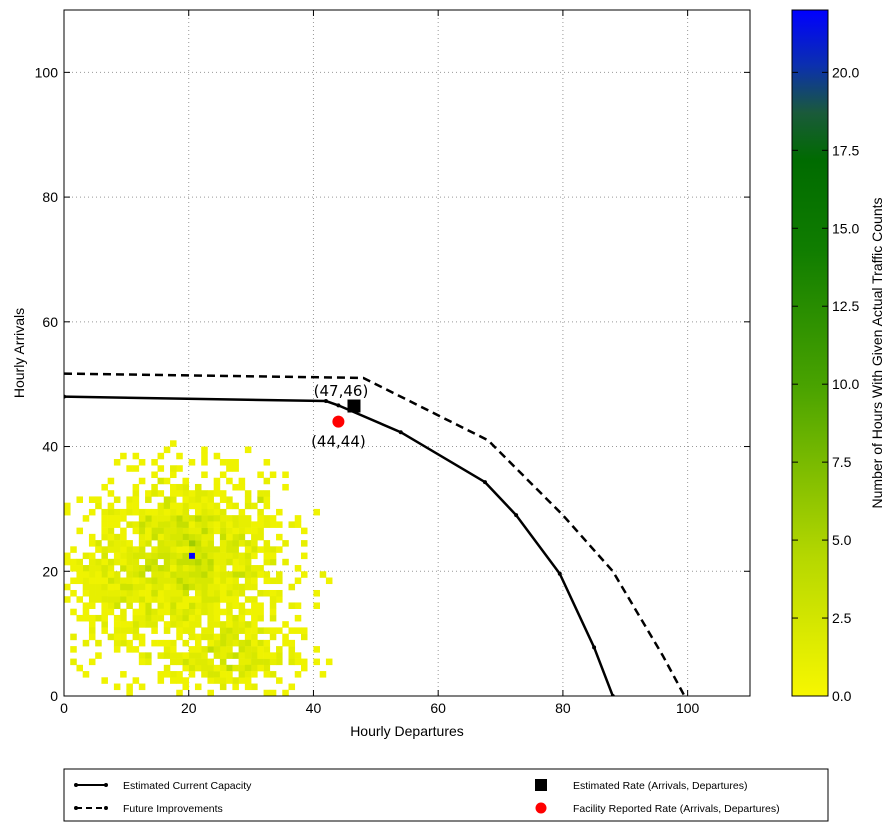 This screenshot has height=822, width=884. What do you see at coordinates (842, 618) in the screenshot?
I see `colorbar-tick-label: 2.5` at bounding box center [842, 618].